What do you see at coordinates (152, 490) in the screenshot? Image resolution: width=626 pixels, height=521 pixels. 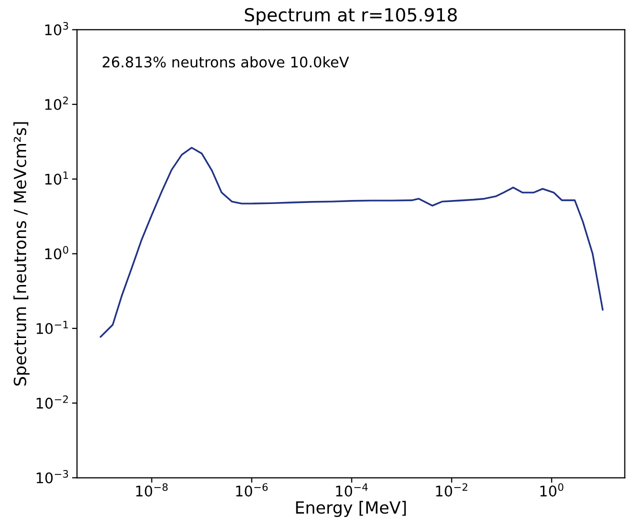 I see `x-tick-label: 10$^{−8}$` at bounding box center [152, 490].